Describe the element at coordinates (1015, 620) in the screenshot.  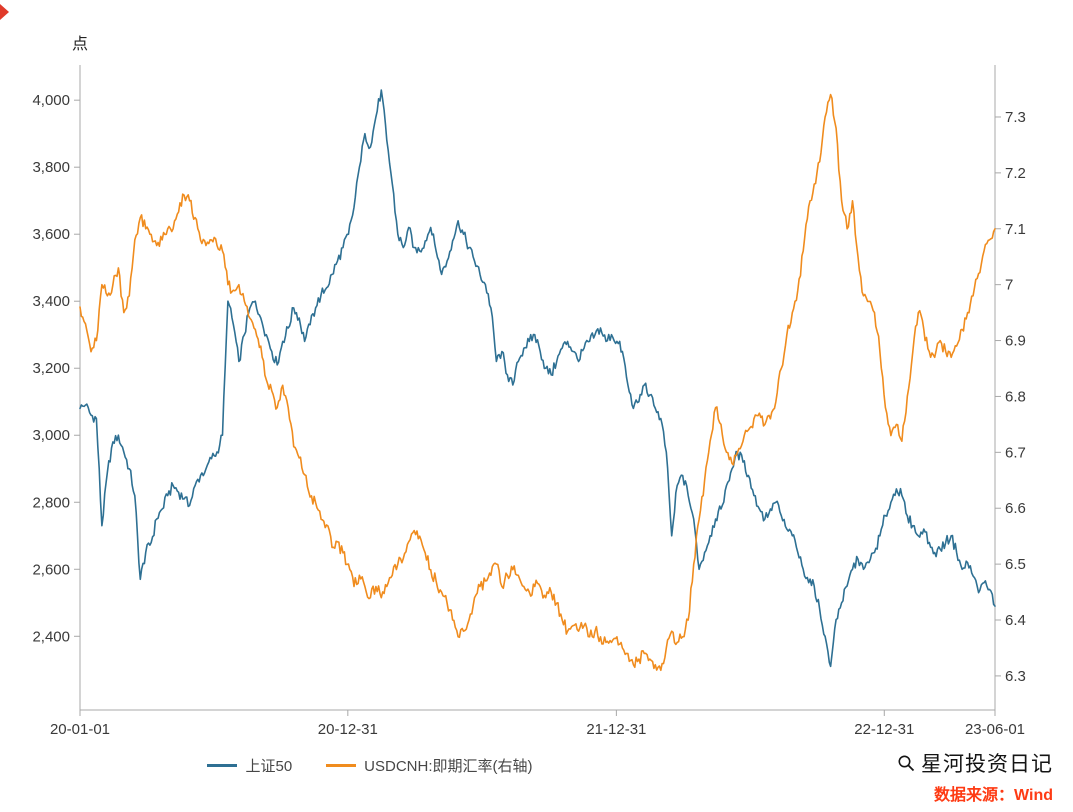
I see `right-axis-tick-label: 6.4` at that location.